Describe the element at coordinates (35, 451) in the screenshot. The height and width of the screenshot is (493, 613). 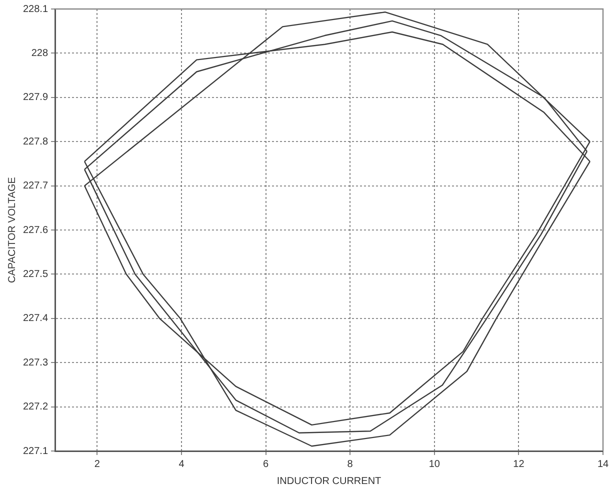
I see `y-tick-label: 227.1` at that location.